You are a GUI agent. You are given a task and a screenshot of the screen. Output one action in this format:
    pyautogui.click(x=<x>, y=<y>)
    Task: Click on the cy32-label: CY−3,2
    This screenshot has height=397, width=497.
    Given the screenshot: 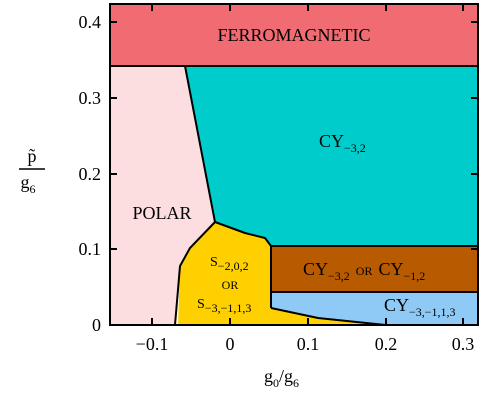 What is the action you would take?
    pyautogui.click(x=342, y=143)
    